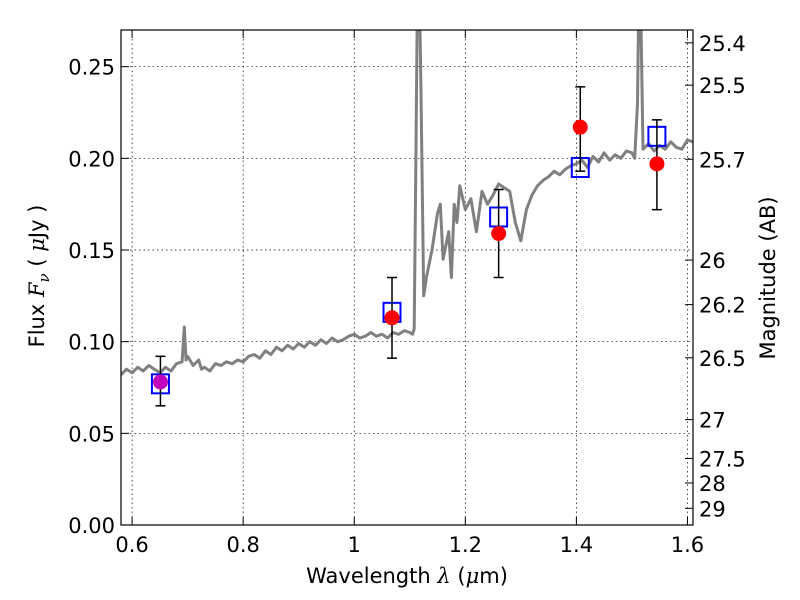  What do you see at coordinates (722, 359) in the screenshot?
I see `y2-tick-label: 26.5` at bounding box center [722, 359].